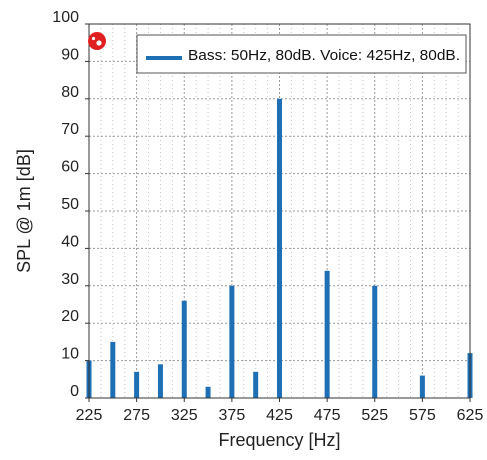 This screenshot has width=487, height=460. What do you see at coordinates (422, 415) in the screenshot?
I see `x-tick-label: 575` at bounding box center [422, 415].